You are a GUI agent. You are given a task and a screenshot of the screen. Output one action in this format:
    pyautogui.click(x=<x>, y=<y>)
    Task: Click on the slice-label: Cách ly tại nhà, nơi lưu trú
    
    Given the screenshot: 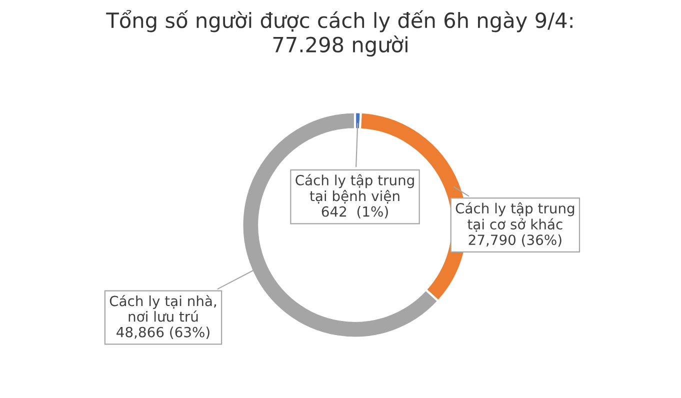 What is the action you would take?
    pyautogui.click(x=163, y=308)
    